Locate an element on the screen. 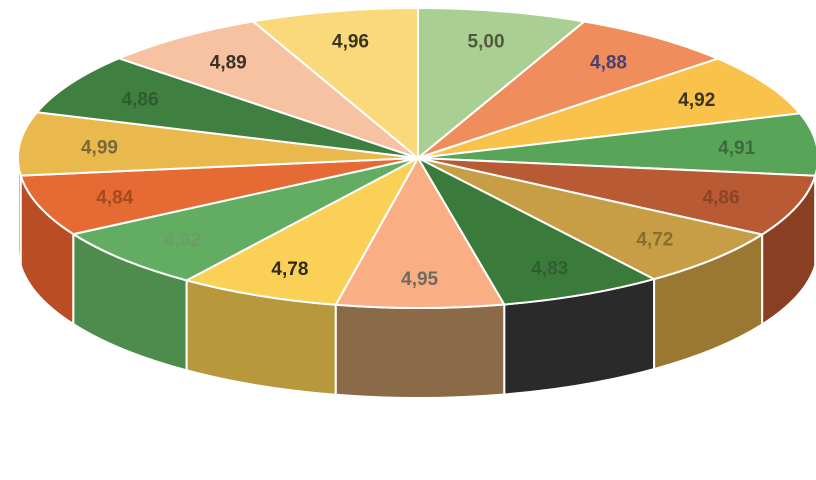  pie-slice-label-0: 5,00 is located at coordinates (486, 42).